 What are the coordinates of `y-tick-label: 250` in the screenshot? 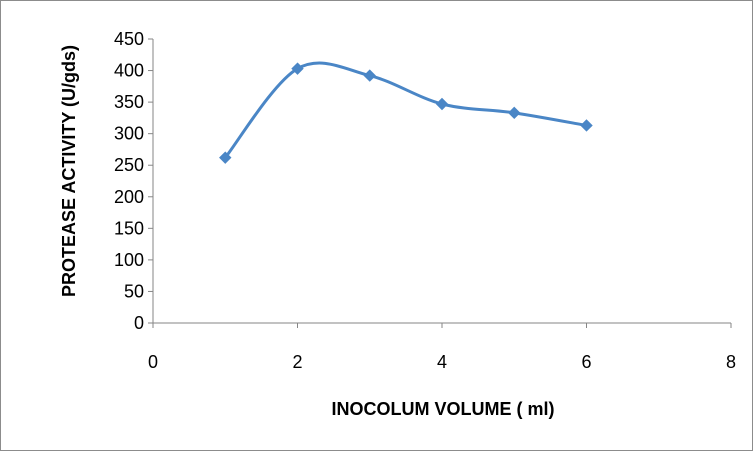 It's located at (129, 165).